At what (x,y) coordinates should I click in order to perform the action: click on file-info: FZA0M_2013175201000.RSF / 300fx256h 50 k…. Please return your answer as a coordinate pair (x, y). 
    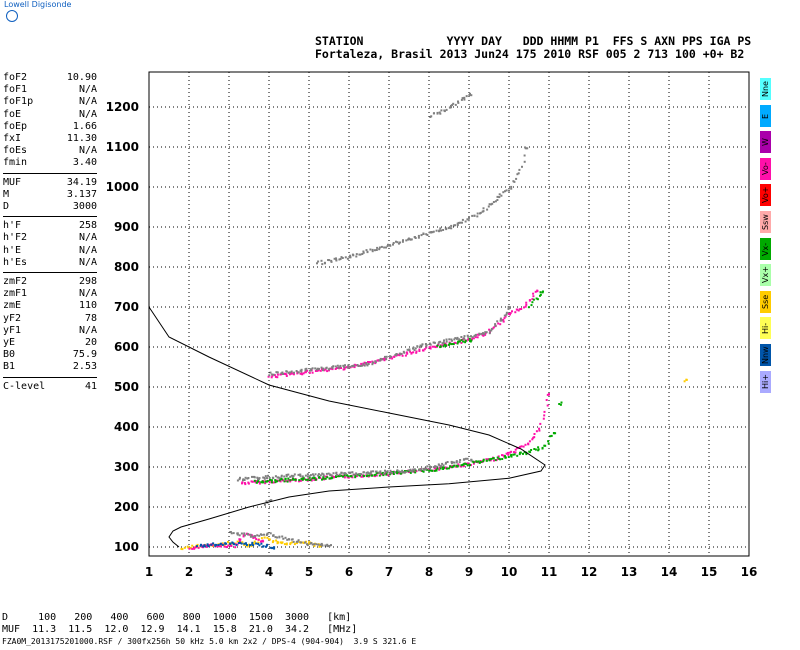
    Looking at the image, I should click on (209, 641).